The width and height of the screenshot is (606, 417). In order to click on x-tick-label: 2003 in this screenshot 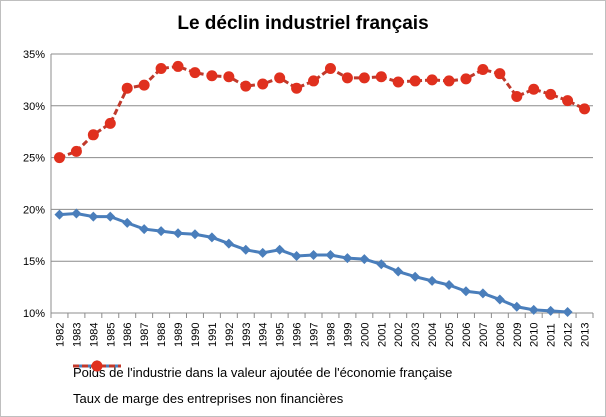, I will do `click(416, 335)`.